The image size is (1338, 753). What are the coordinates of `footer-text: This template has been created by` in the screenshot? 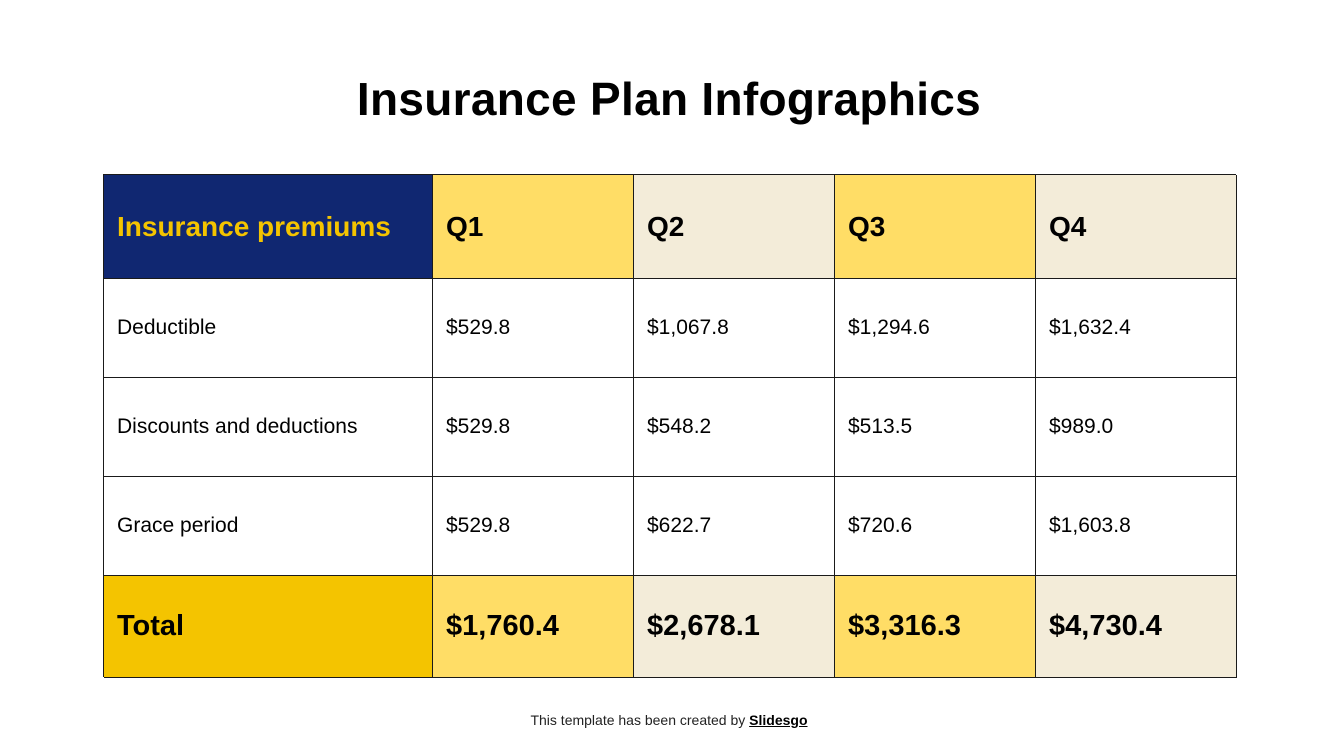 It's located at (640, 720).